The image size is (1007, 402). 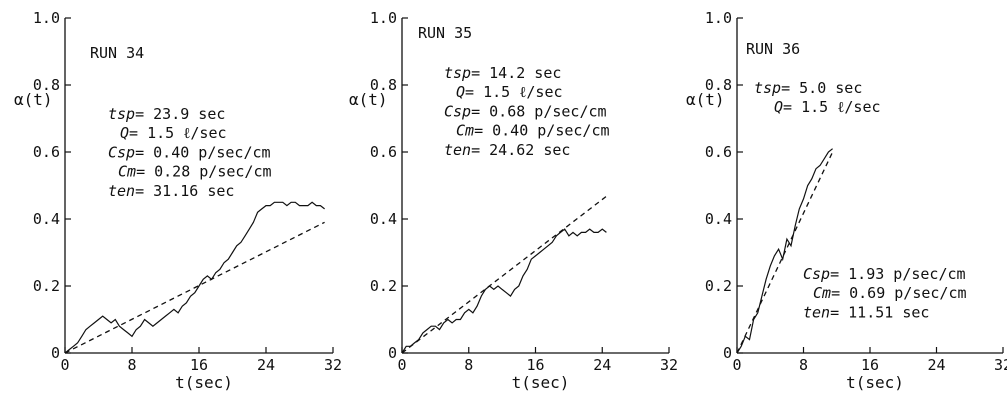 I want to click on param-ten: ten= 24.62 sec, so click(x=507, y=150).